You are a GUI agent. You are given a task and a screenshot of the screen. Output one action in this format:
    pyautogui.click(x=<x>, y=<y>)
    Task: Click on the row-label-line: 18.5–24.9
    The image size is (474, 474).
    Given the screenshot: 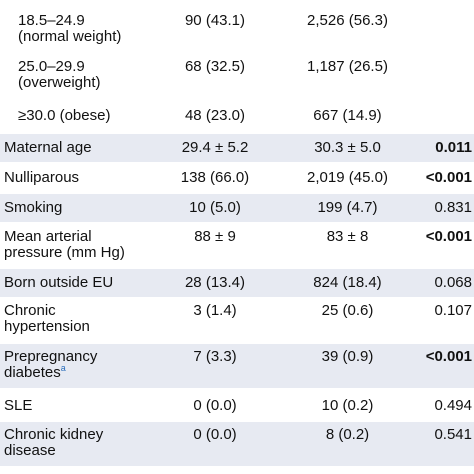 What is the action you would take?
    pyautogui.click(x=51, y=20)
    